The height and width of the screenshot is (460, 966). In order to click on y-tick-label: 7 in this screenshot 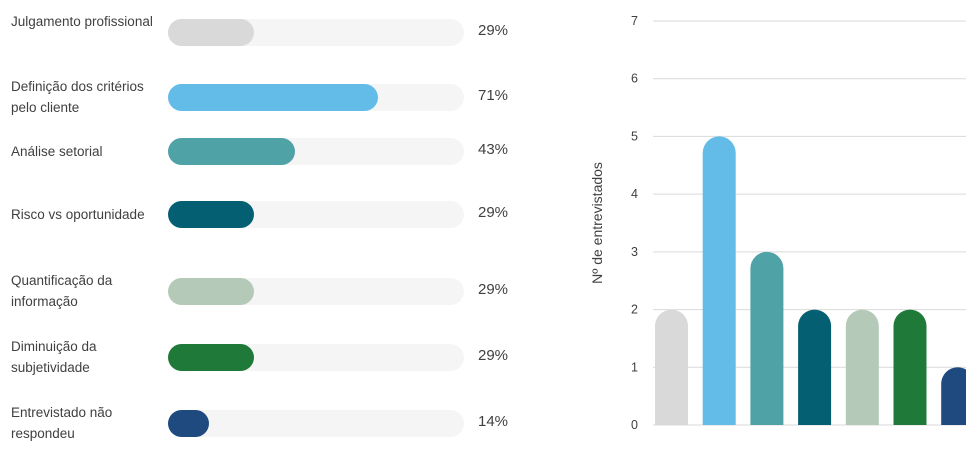, I will do `click(634, 21)`.